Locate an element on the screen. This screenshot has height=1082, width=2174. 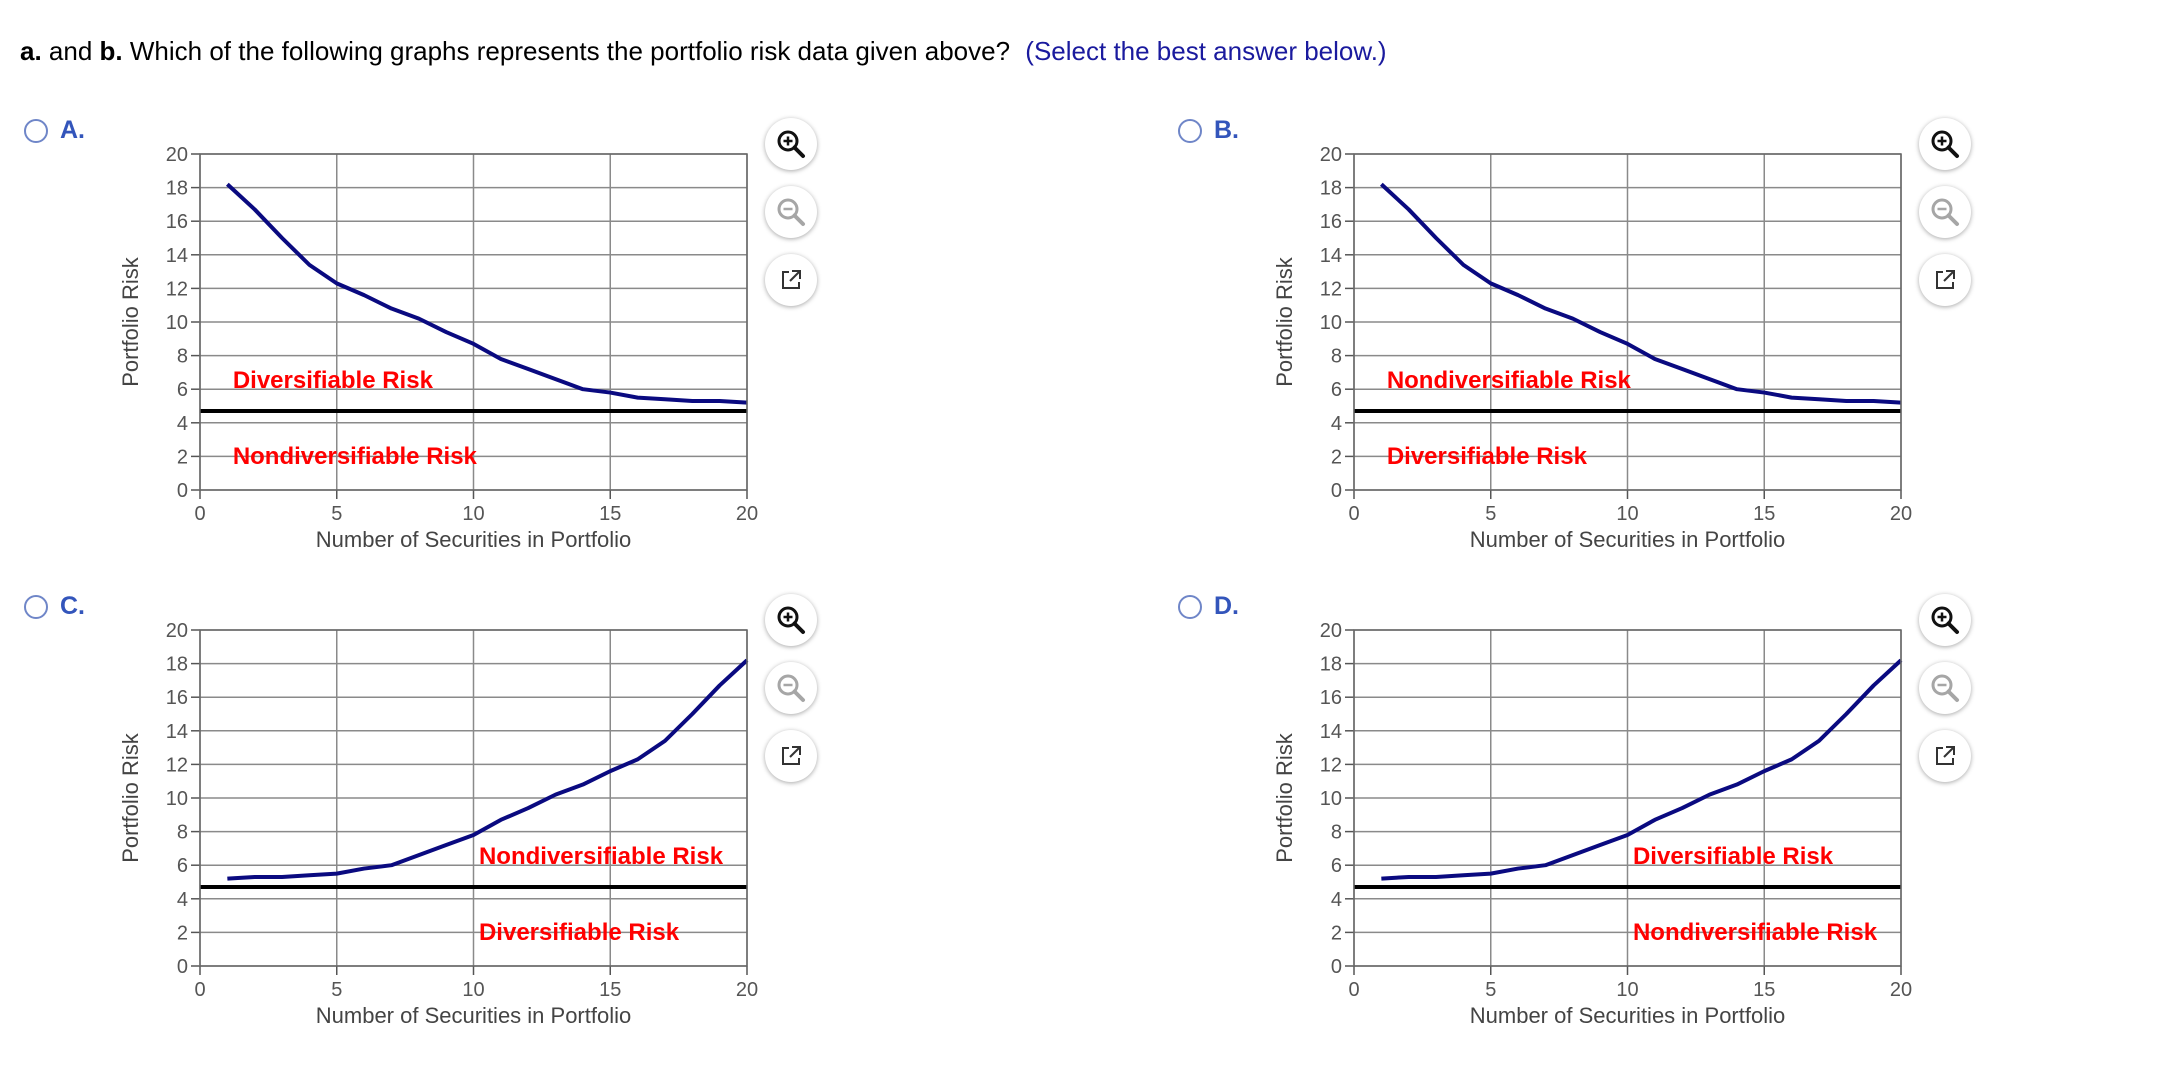
option-b-choice: B. is located at coordinates (1208, 130).